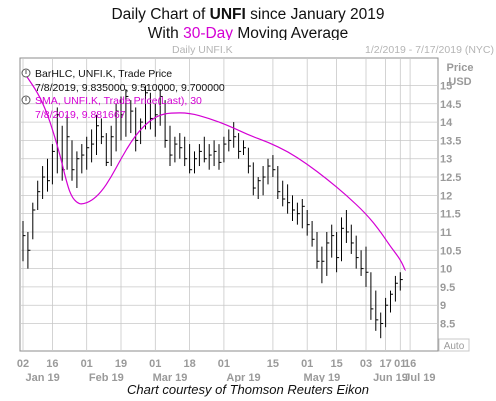 This screenshot has width=496, height=401. Describe the element at coordinates (42, 377) in the screenshot. I see `x-month-label: Jan 19` at that location.